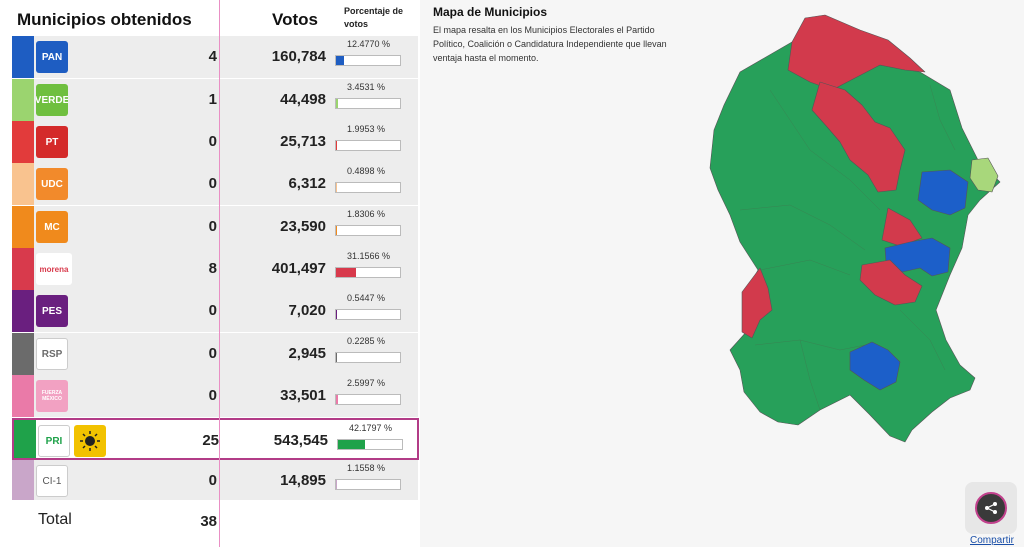  What do you see at coordinates (366, 298) in the screenshot?
I see `percentage-label: 0.5447 %` at bounding box center [366, 298].